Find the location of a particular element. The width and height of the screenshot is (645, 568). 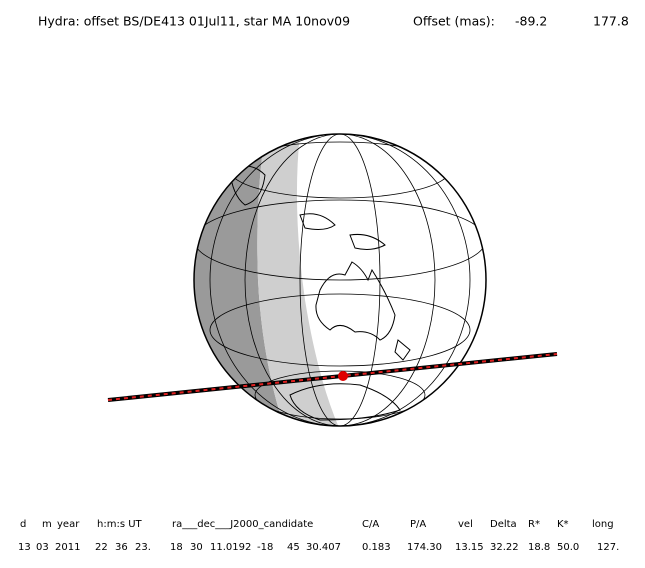

column-value: 50.0 is located at coordinates (568, 547).